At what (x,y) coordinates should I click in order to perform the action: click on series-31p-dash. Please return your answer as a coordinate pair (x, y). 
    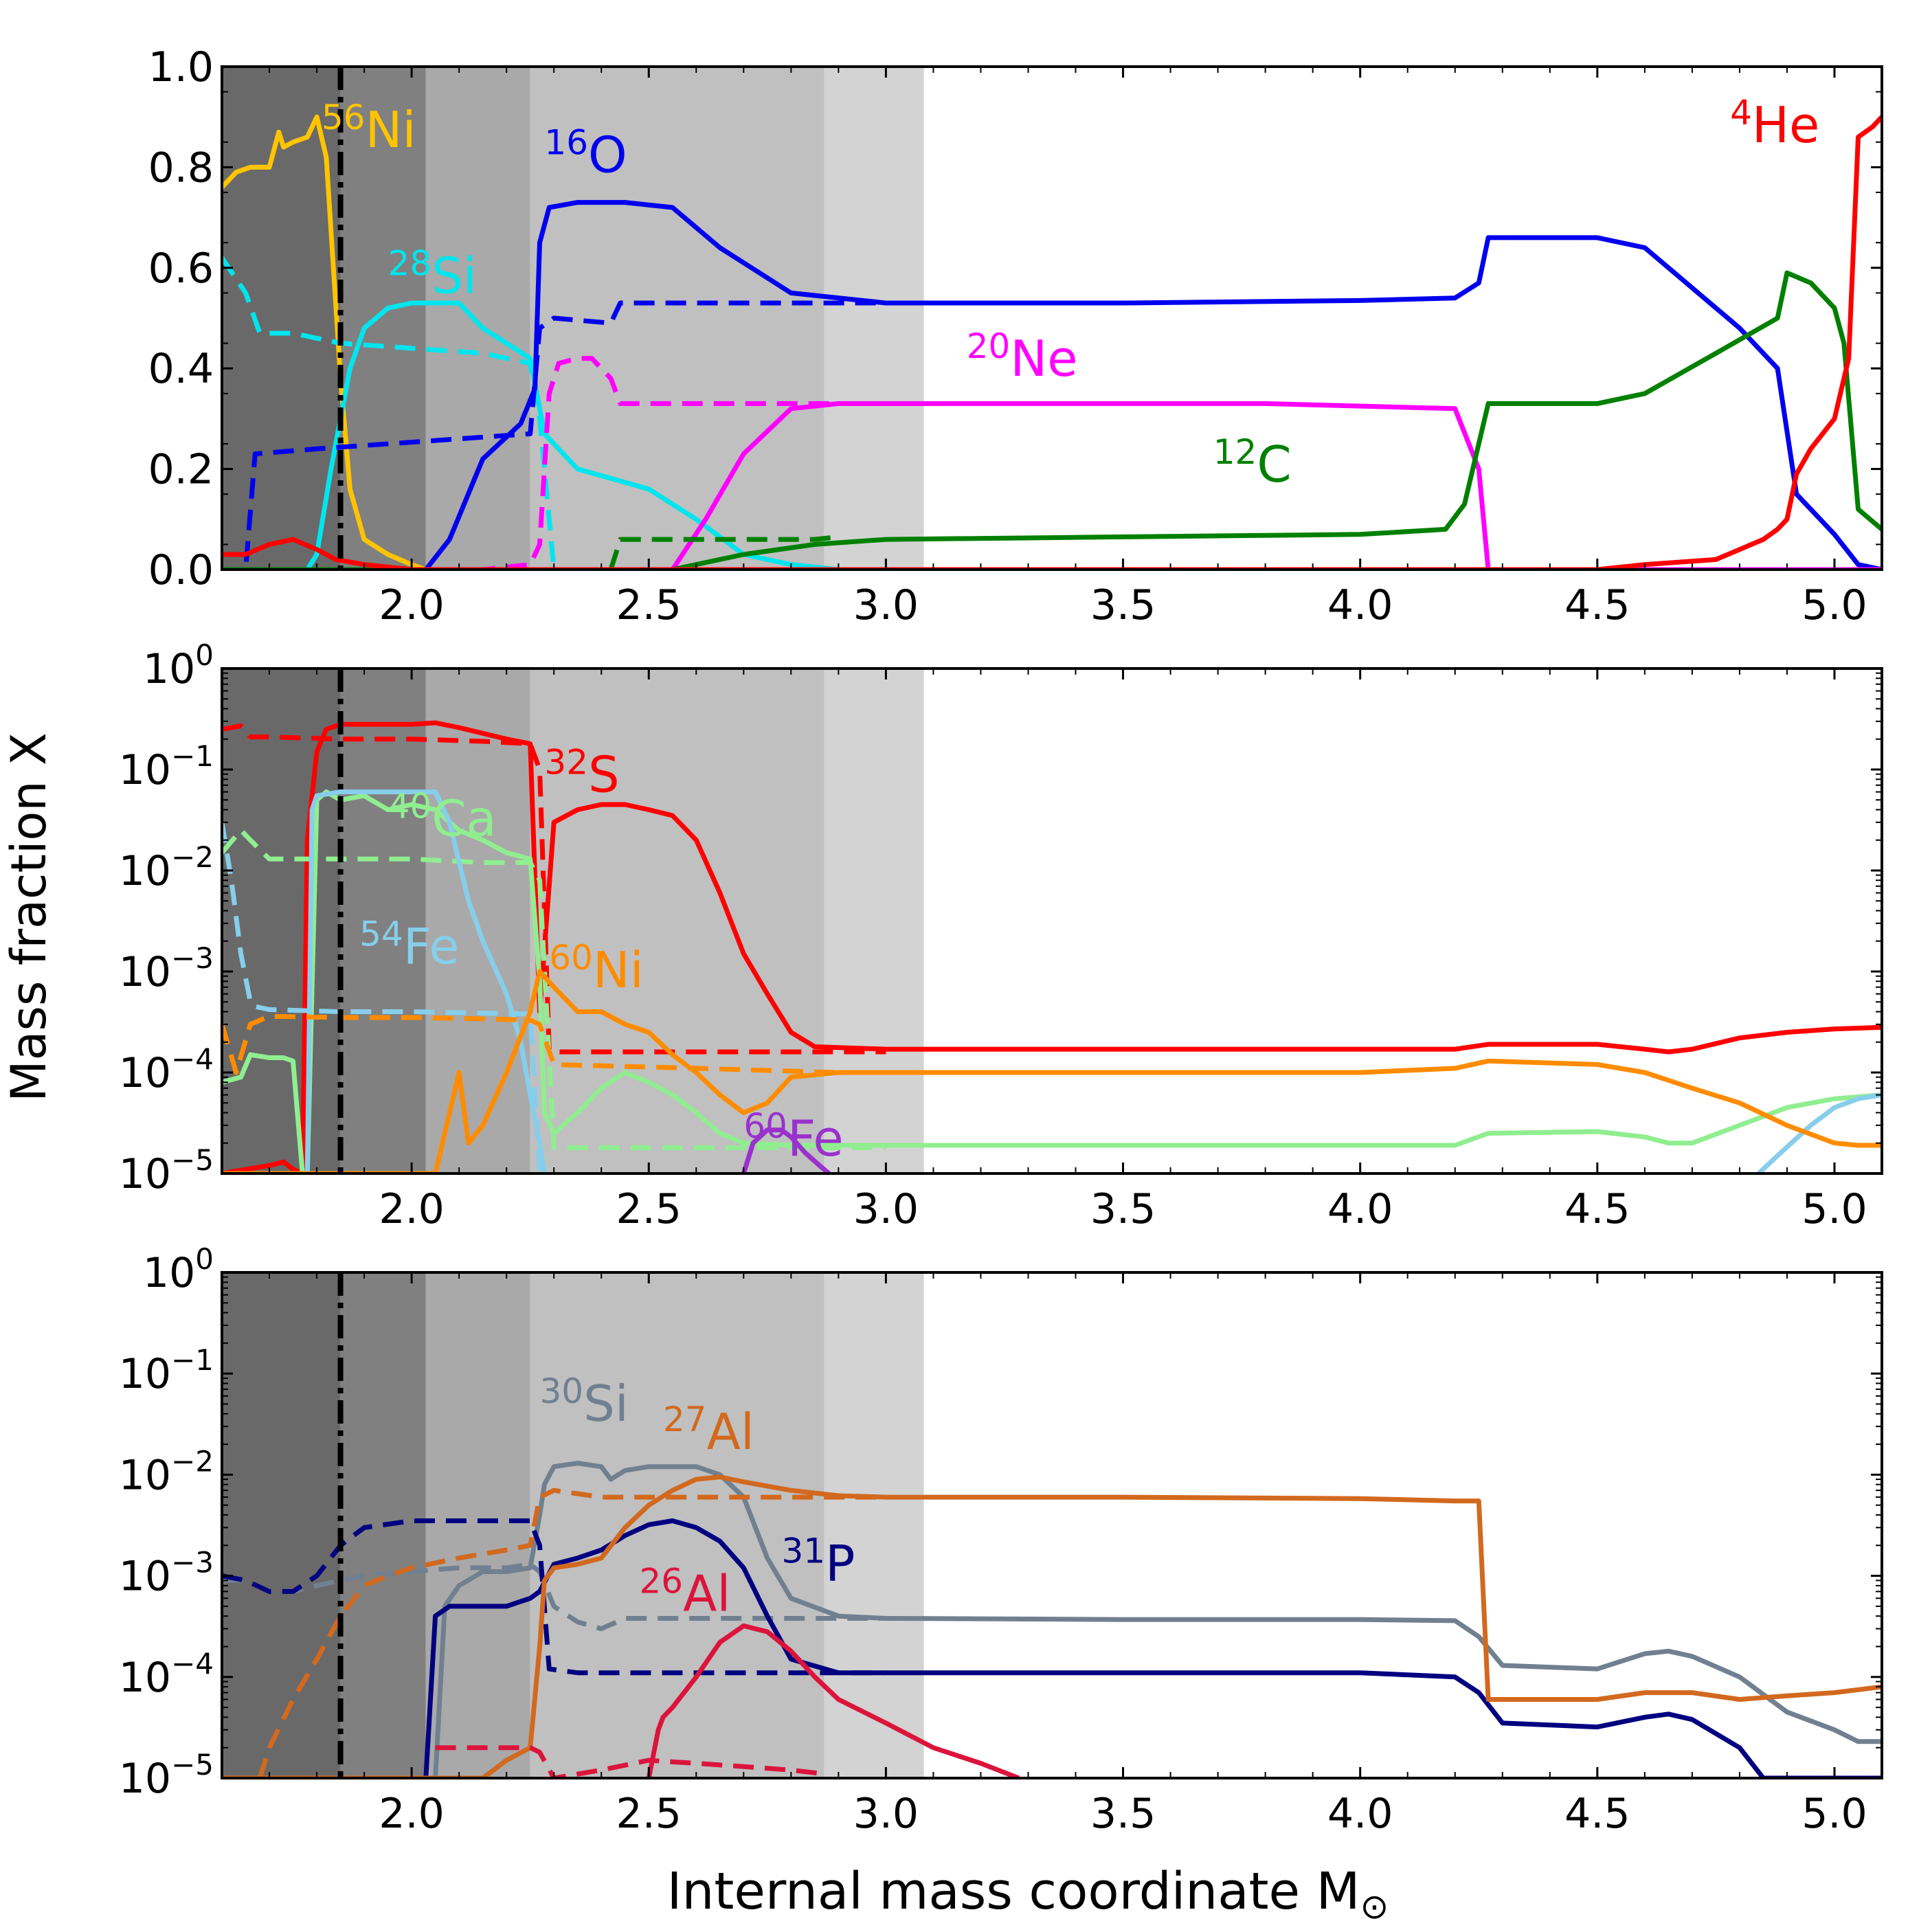
    Looking at the image, I should click on (554, 1597).